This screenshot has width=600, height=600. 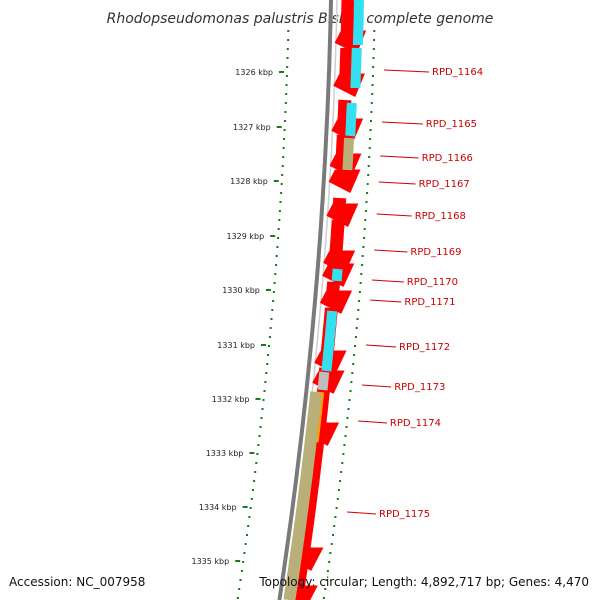 What do you see at coordinates (254, 72) in the screenshot?
I see `kbp-label: 1326 kbp` at bounding box center [254, 72].